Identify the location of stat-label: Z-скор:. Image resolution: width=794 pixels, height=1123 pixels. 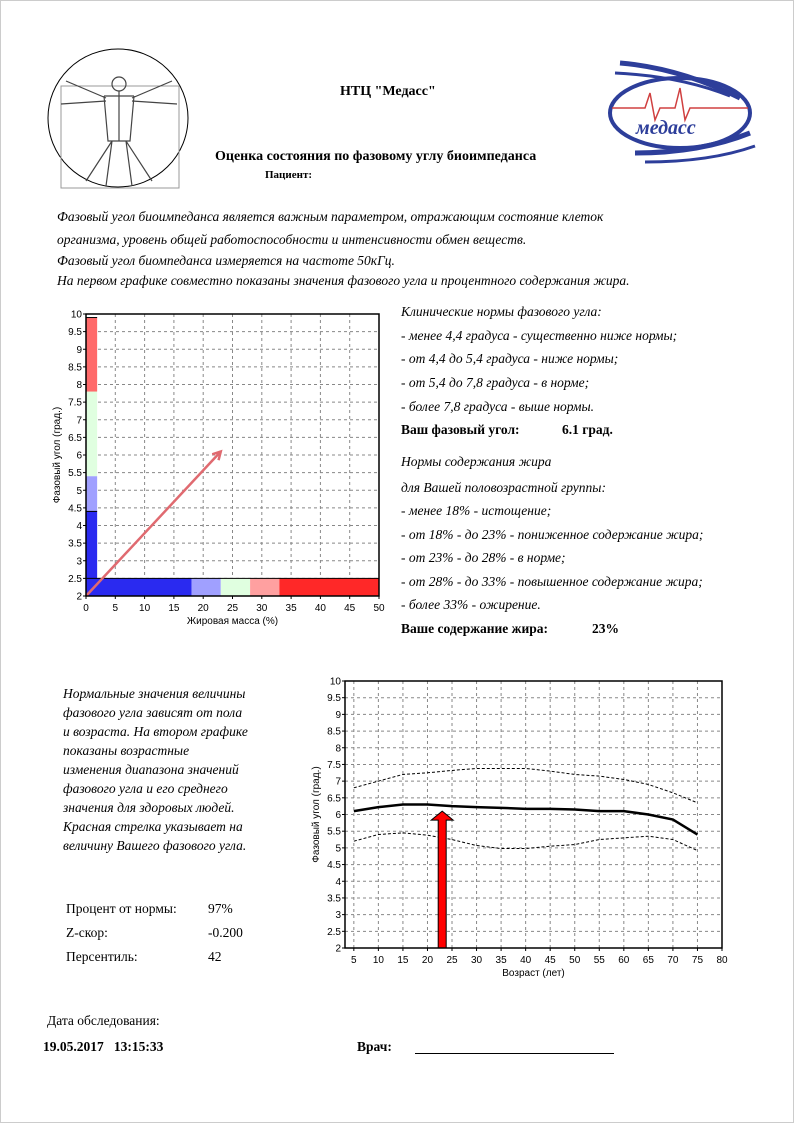
(87, 932).